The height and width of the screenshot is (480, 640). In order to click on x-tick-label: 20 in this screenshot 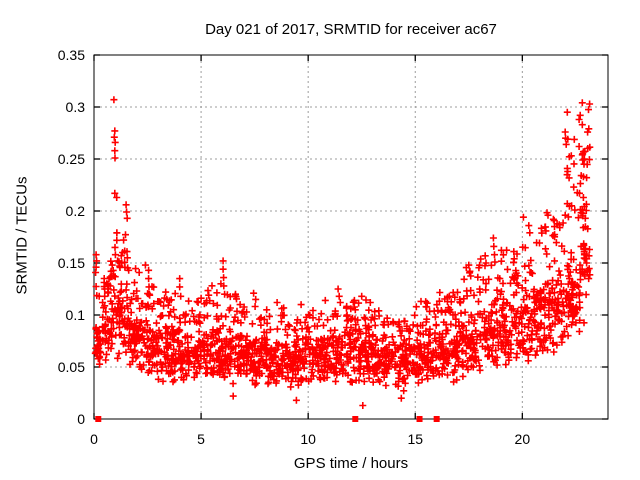, I will do `click(523, 439)`.